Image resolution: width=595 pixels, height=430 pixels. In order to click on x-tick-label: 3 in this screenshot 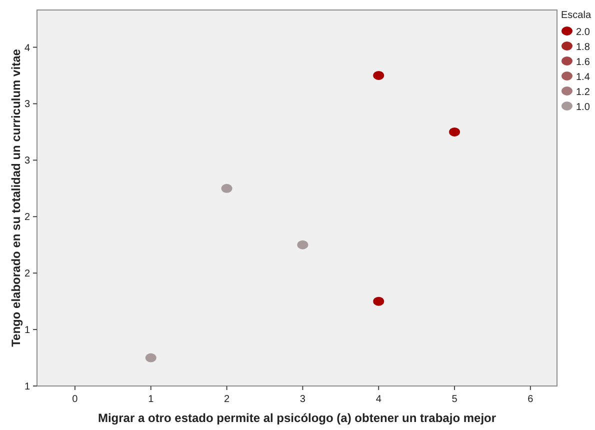, I will do `click(303, 399)`.